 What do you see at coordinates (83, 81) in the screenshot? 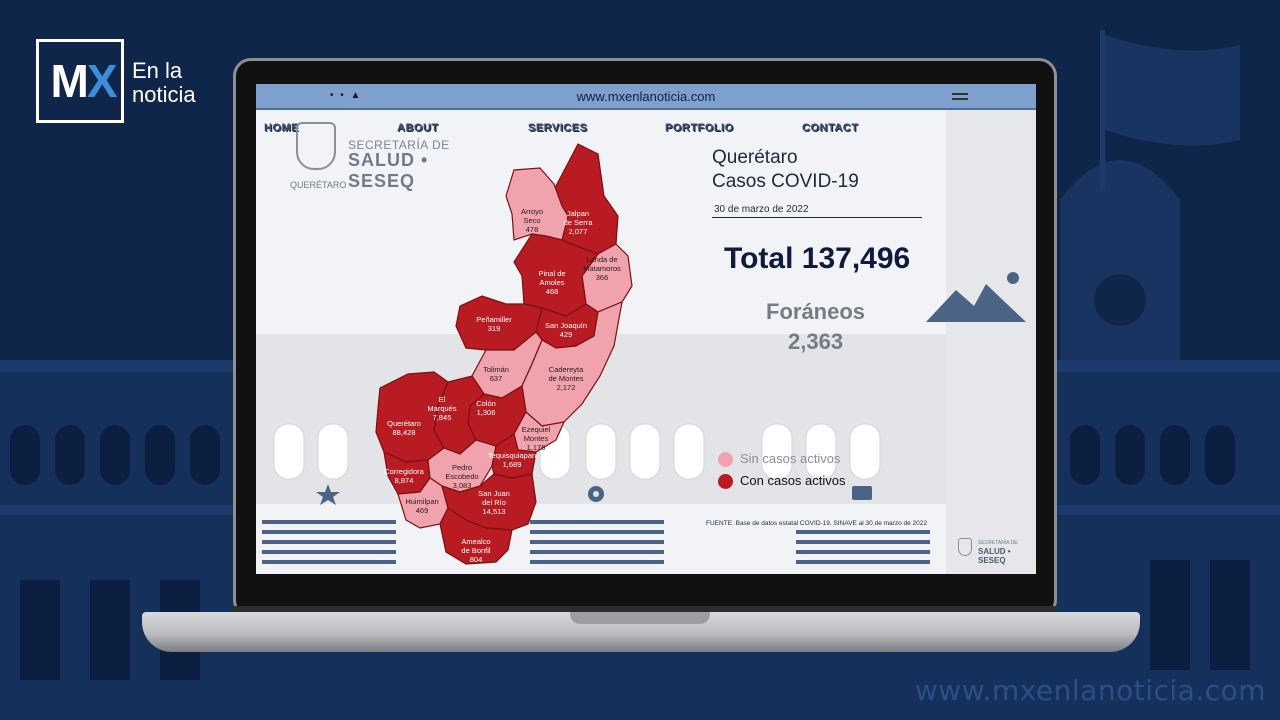
I see `logo-letters: MX` at bounding box center [83, 81].